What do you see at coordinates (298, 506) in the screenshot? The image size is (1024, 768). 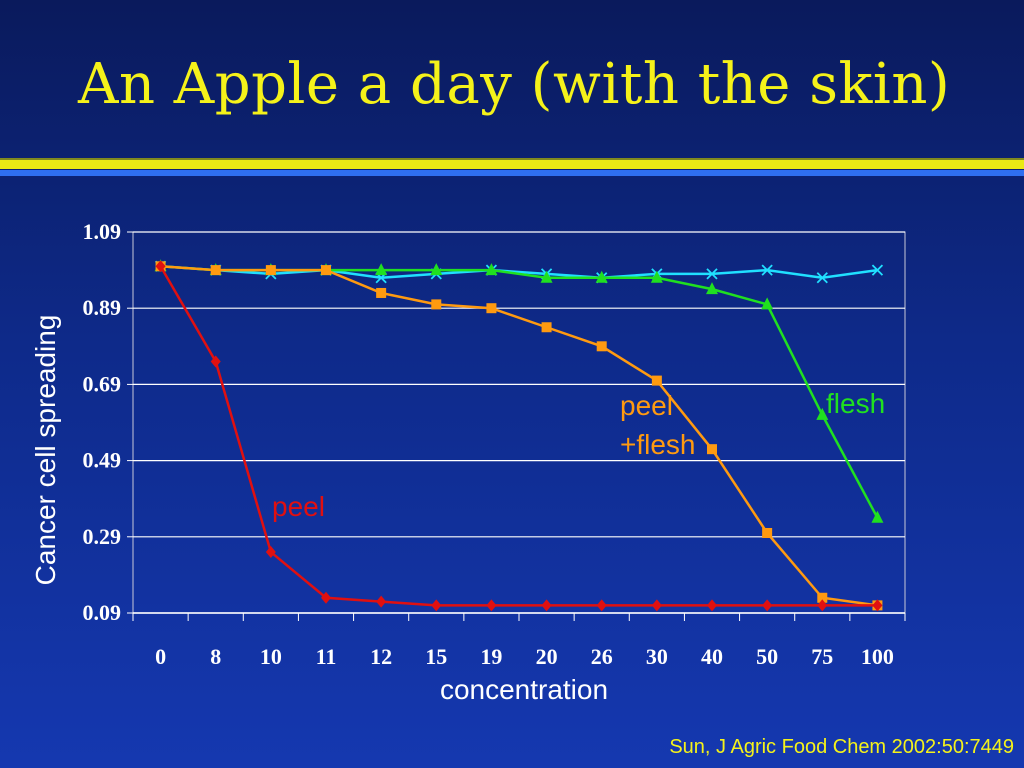 I see `annotation-peel: peel` at bounding box center [298, 506].